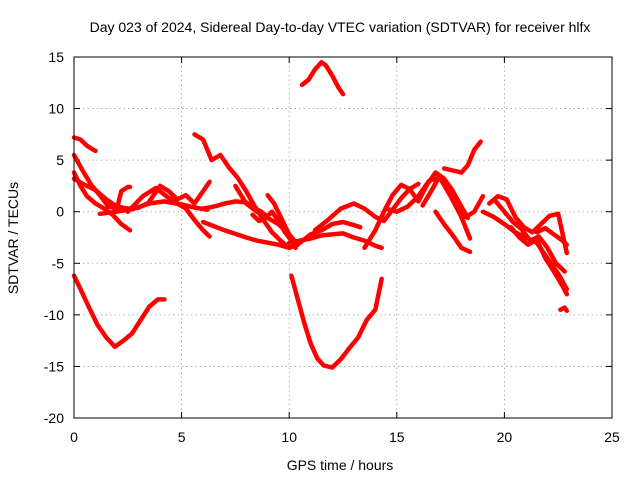 Image resolution: width=640 pixels, height=480 pixels. What do you see at coordinates (54, 418) in the screenshot?
I see `y-tick-label: -20` at bounding box center [54, 418].